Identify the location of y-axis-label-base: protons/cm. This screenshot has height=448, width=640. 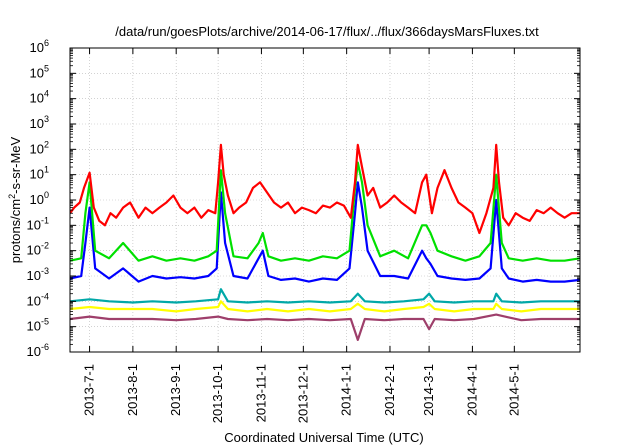
(15, 231).